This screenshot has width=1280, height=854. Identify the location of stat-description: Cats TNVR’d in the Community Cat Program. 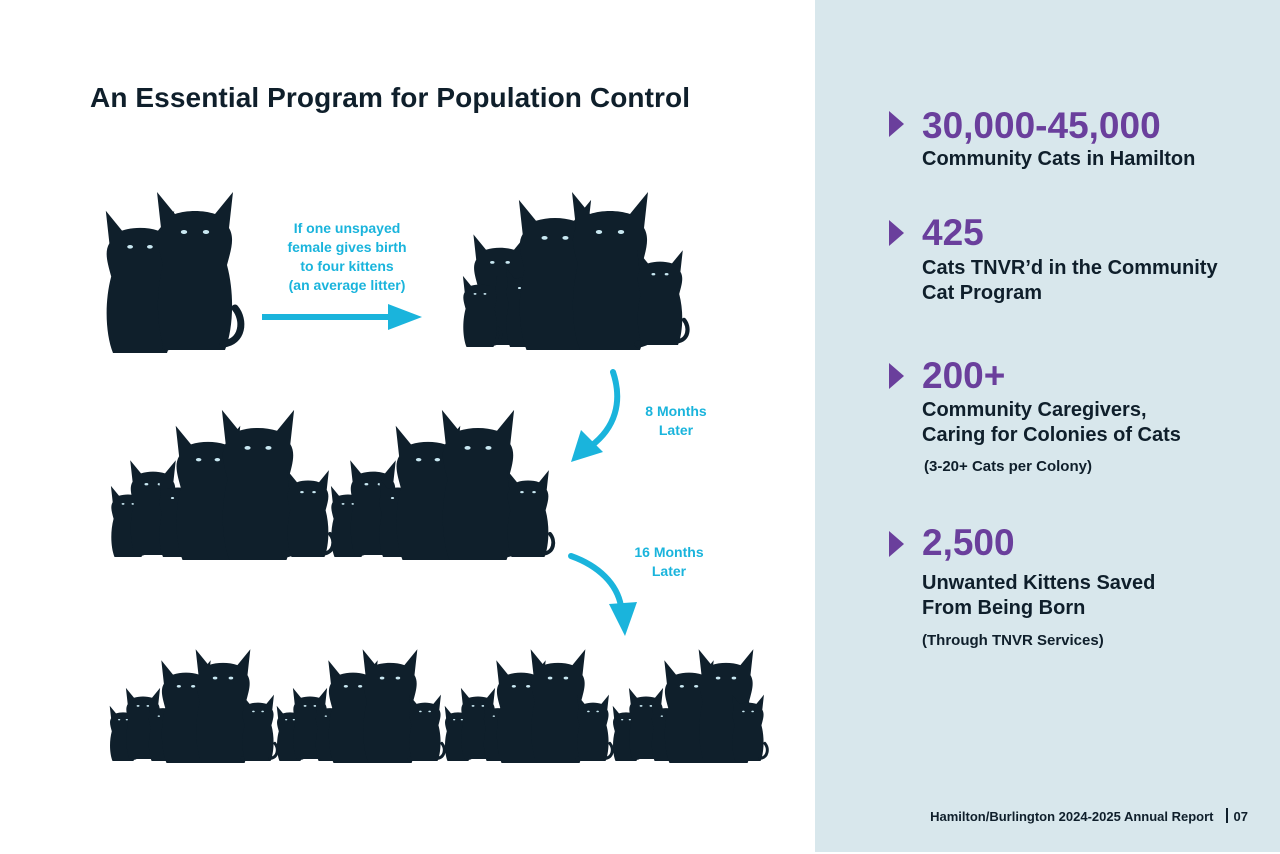
(1070, 281).